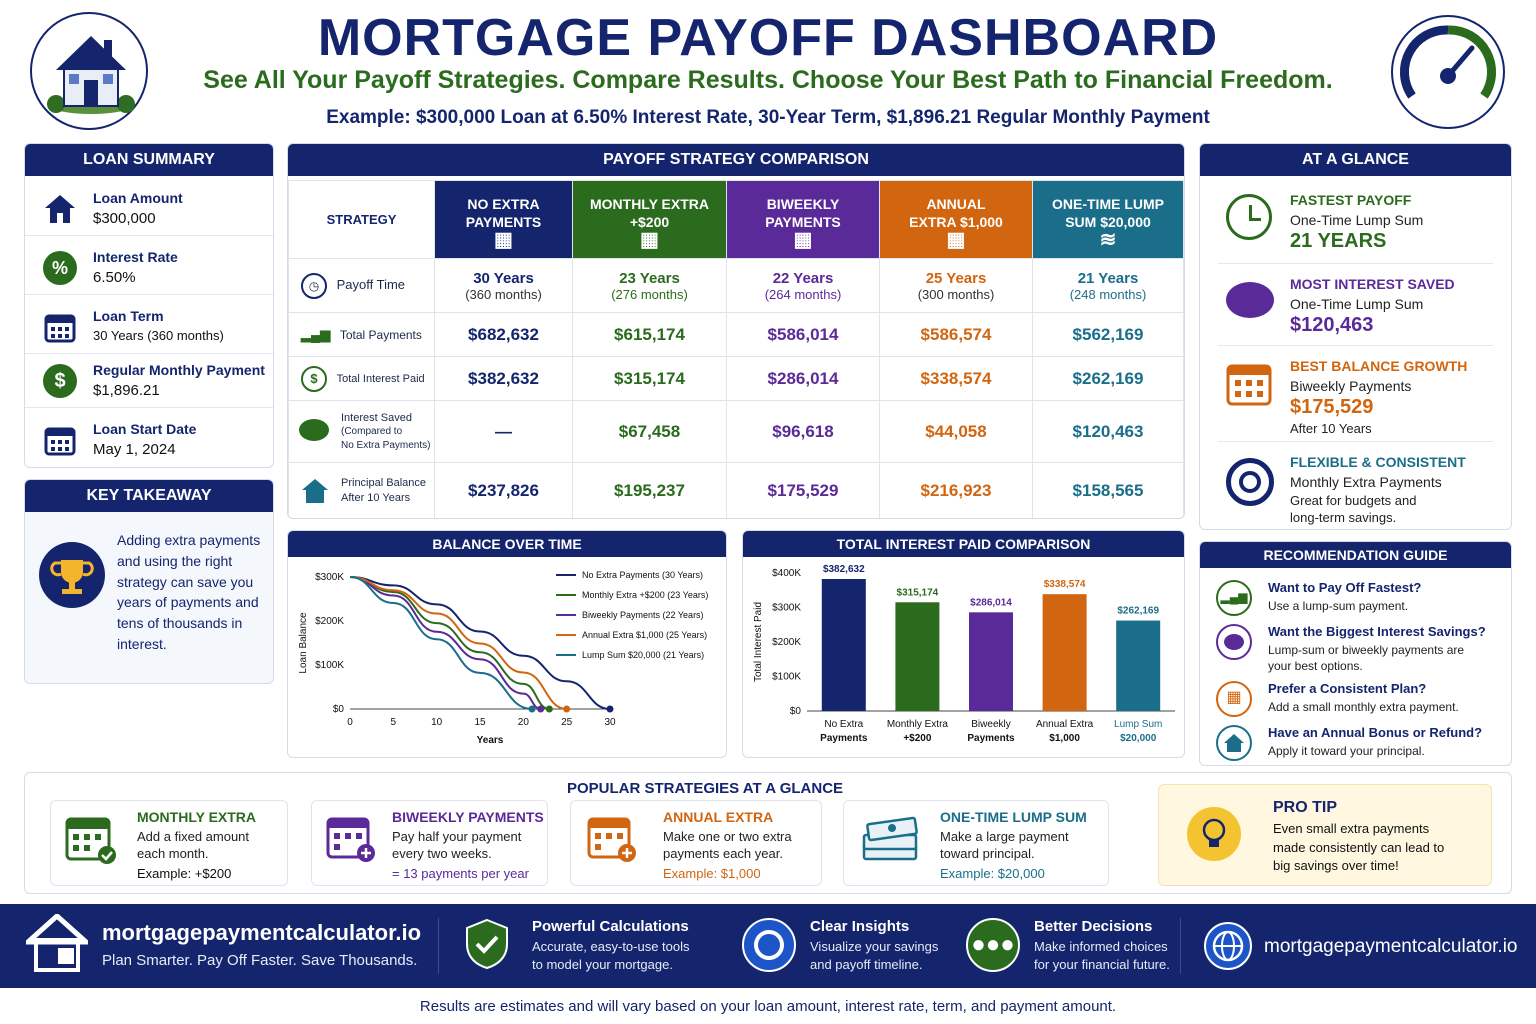 The image size is (1536, 1024). I want to click on principal-balance-cell: $195,237, so click(649, 490).